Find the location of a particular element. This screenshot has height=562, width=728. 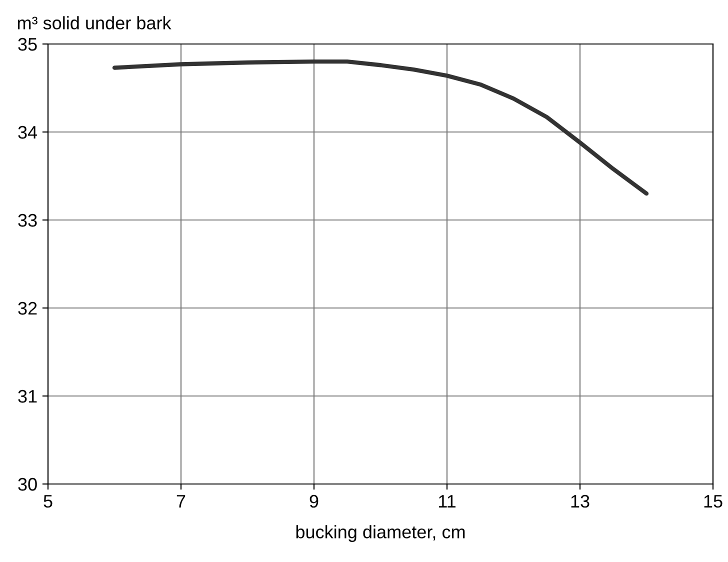

y-axis-title: m³ solid under bark is located at coordinates (95, 23).